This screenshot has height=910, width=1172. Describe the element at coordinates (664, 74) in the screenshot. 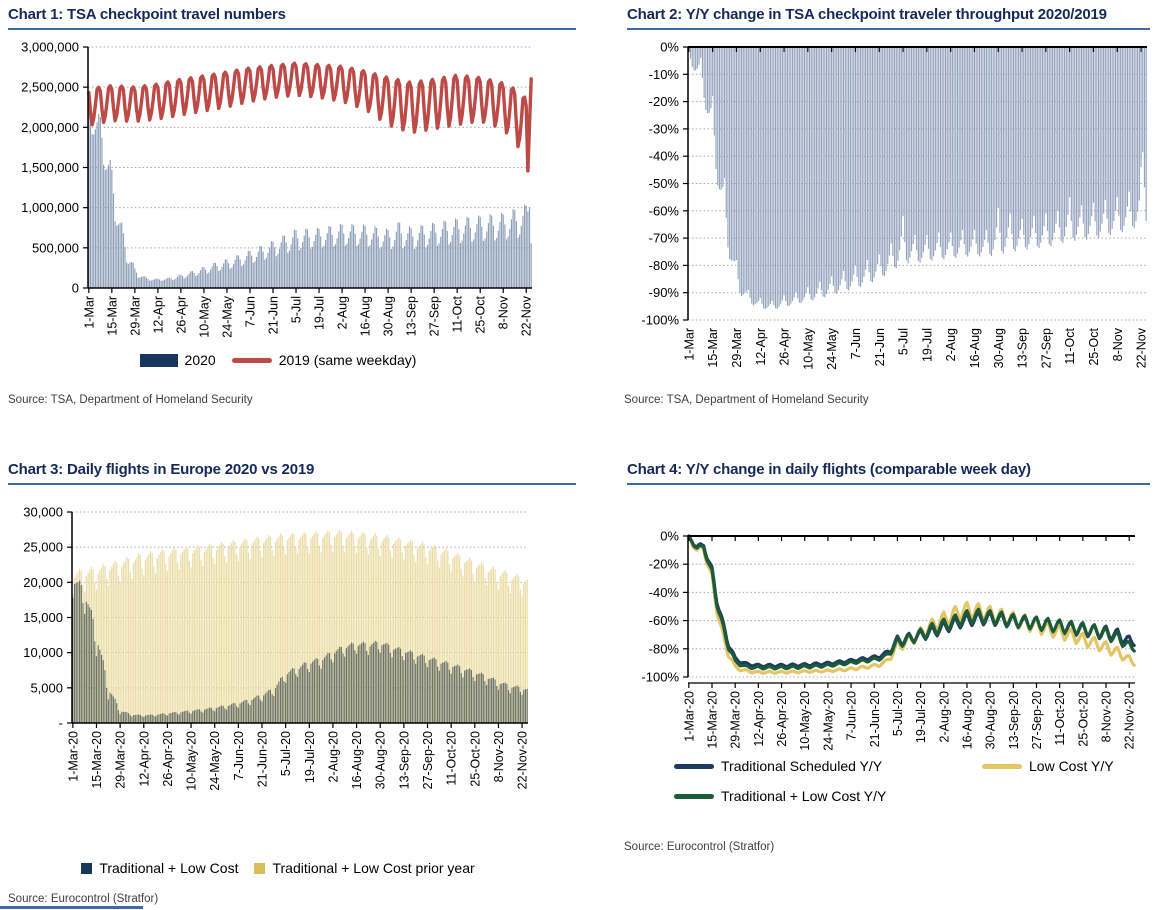

I see `svg-text: -10%` at that location.